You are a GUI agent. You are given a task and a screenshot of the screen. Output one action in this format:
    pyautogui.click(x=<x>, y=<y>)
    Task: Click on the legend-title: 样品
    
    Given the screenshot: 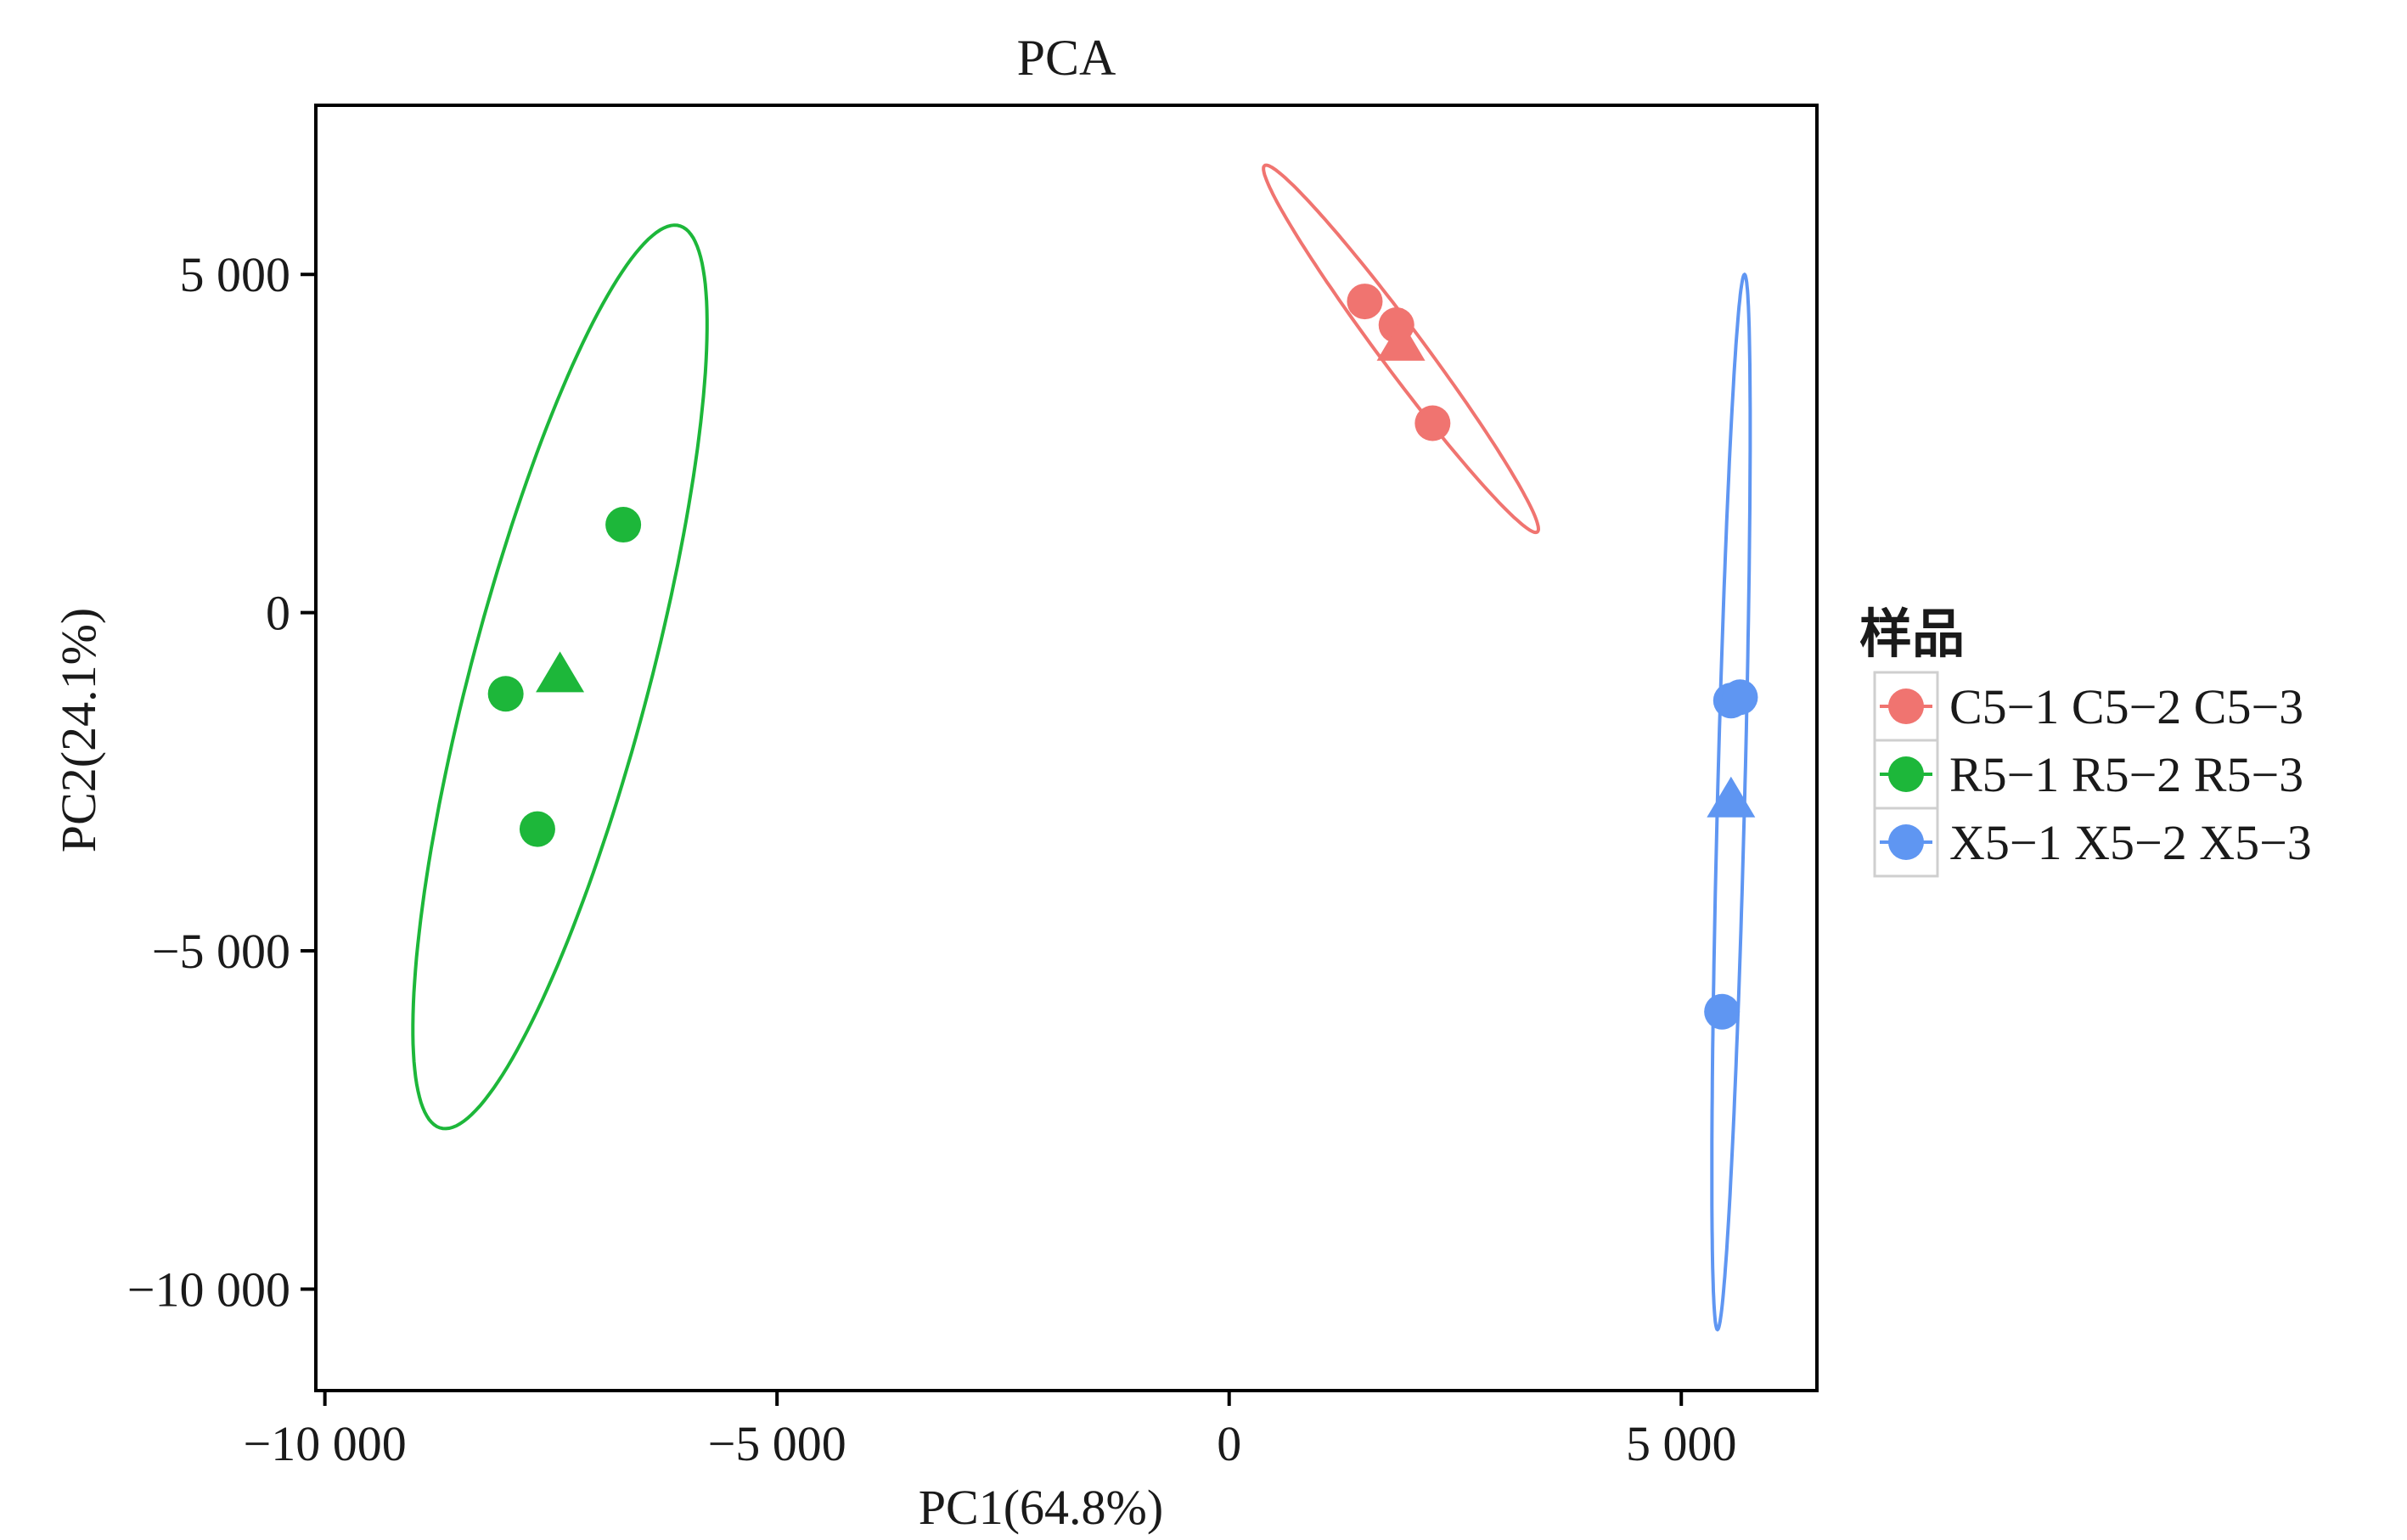 What is the action you would take?
    pyautogui.click(x=1912, y=634)
    